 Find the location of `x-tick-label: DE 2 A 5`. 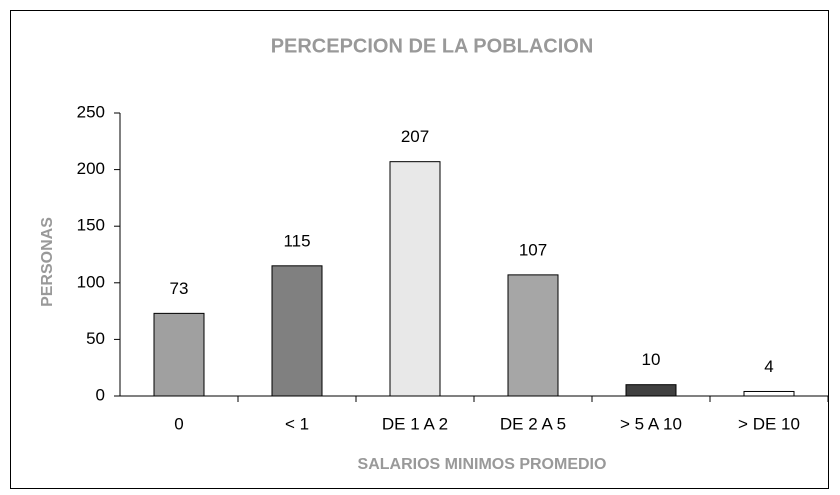

x-tick-label: DE 2 A 5 is located at coordinates (533, 423).